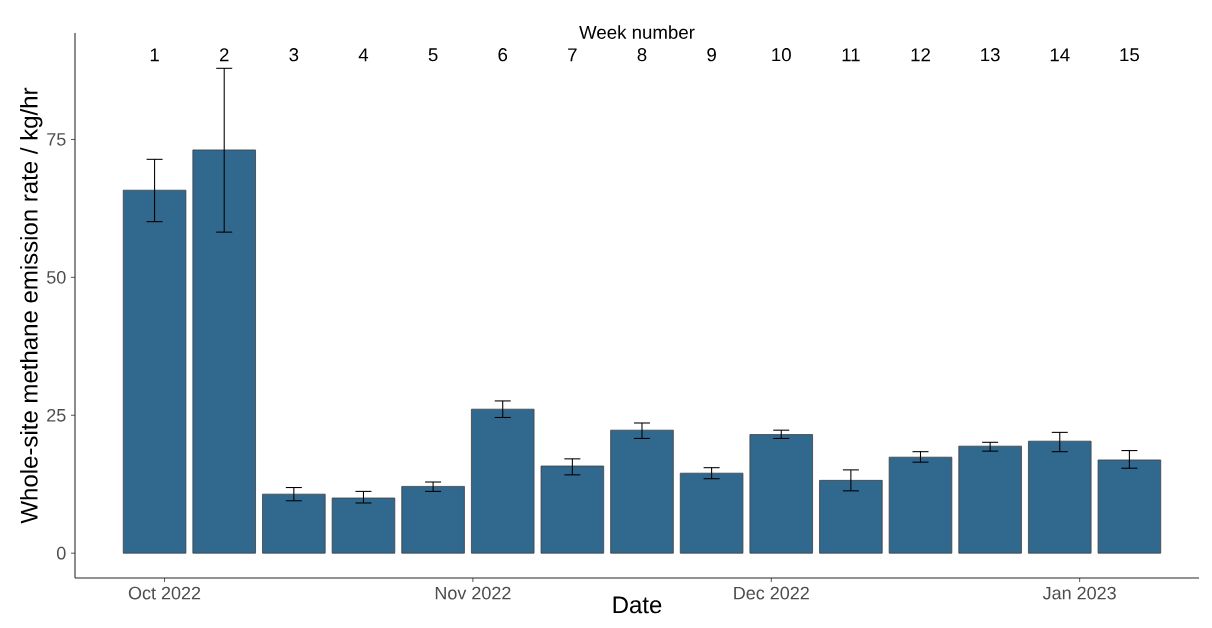 This screenshot has width=1212, height=628. Describe the element at coordinates (61, 553) in the screenshot. I see `y-tick-label: 0` at that location.